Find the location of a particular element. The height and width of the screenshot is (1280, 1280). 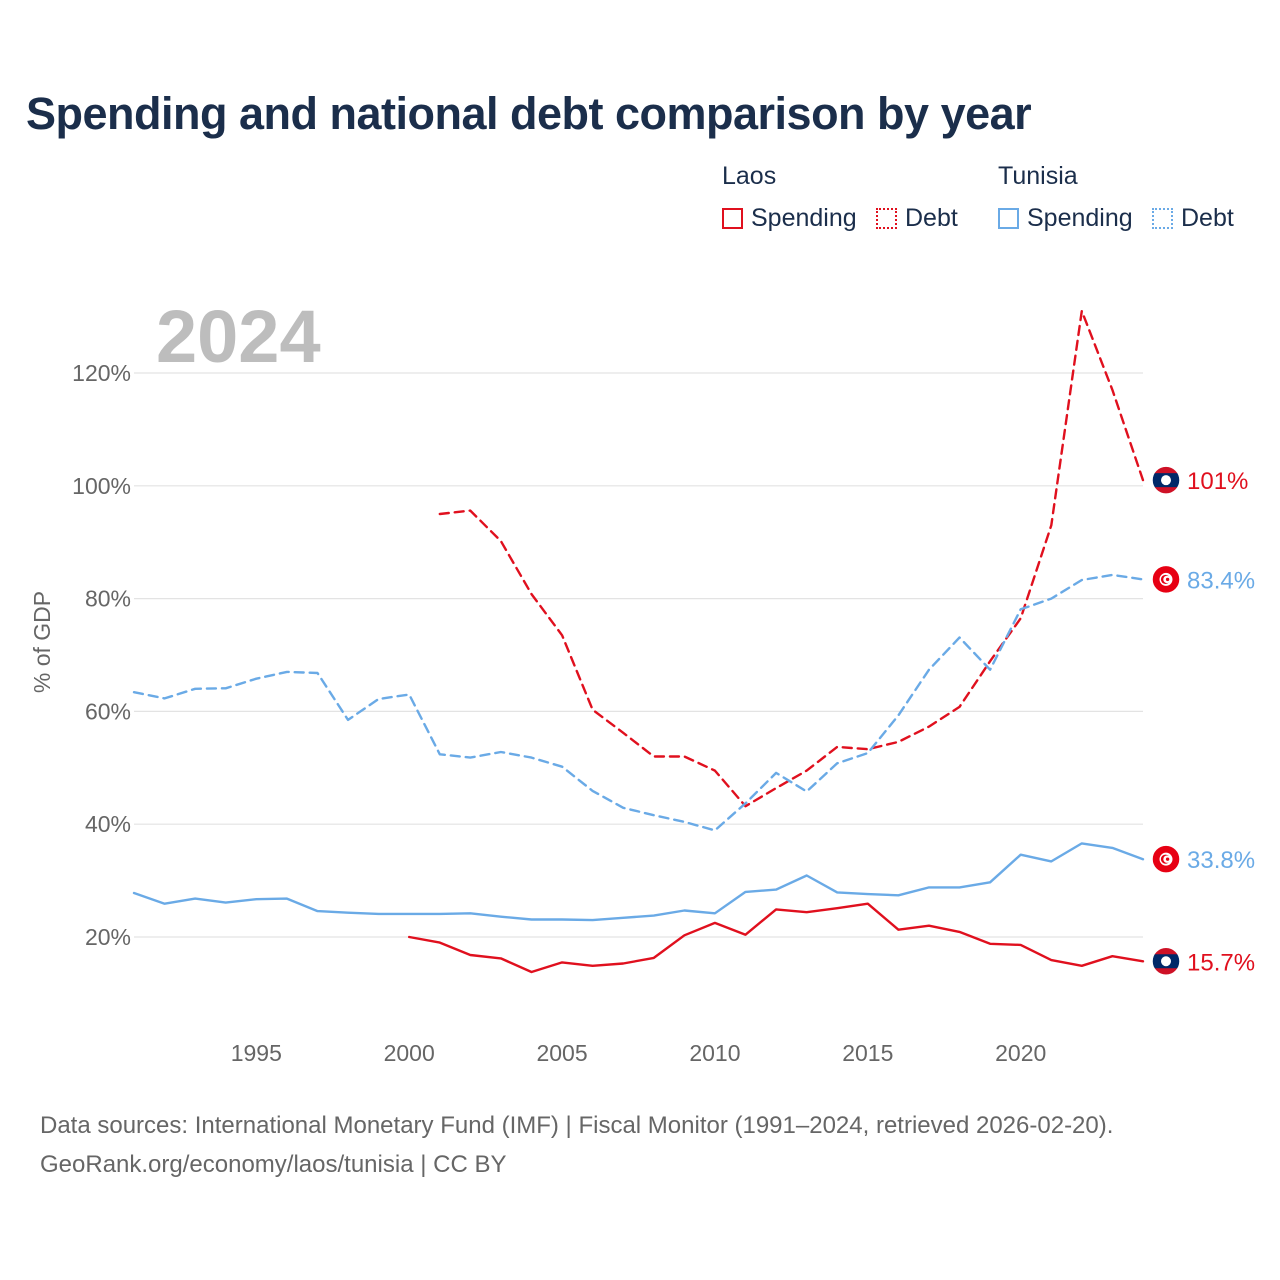

legend-item-tunisia-spending: Spending is located at coordinates (1065, 218).